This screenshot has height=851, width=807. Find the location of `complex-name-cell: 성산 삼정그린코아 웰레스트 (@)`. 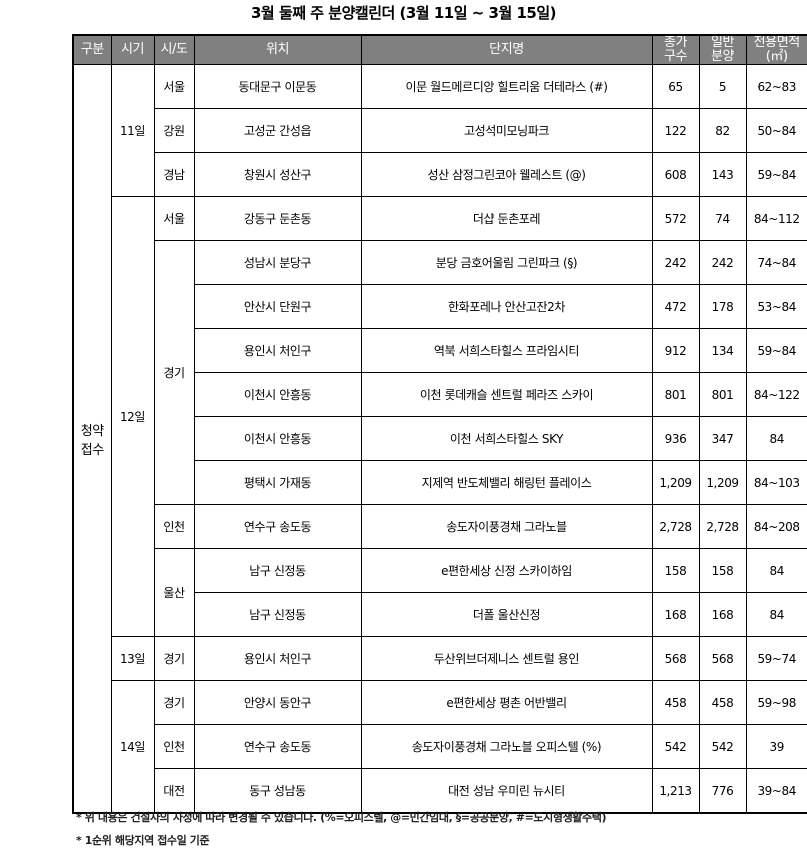

complex-name-cell: 성산 삼정그린코아 웰레스트 (@) is located at coordinates (506, 174).